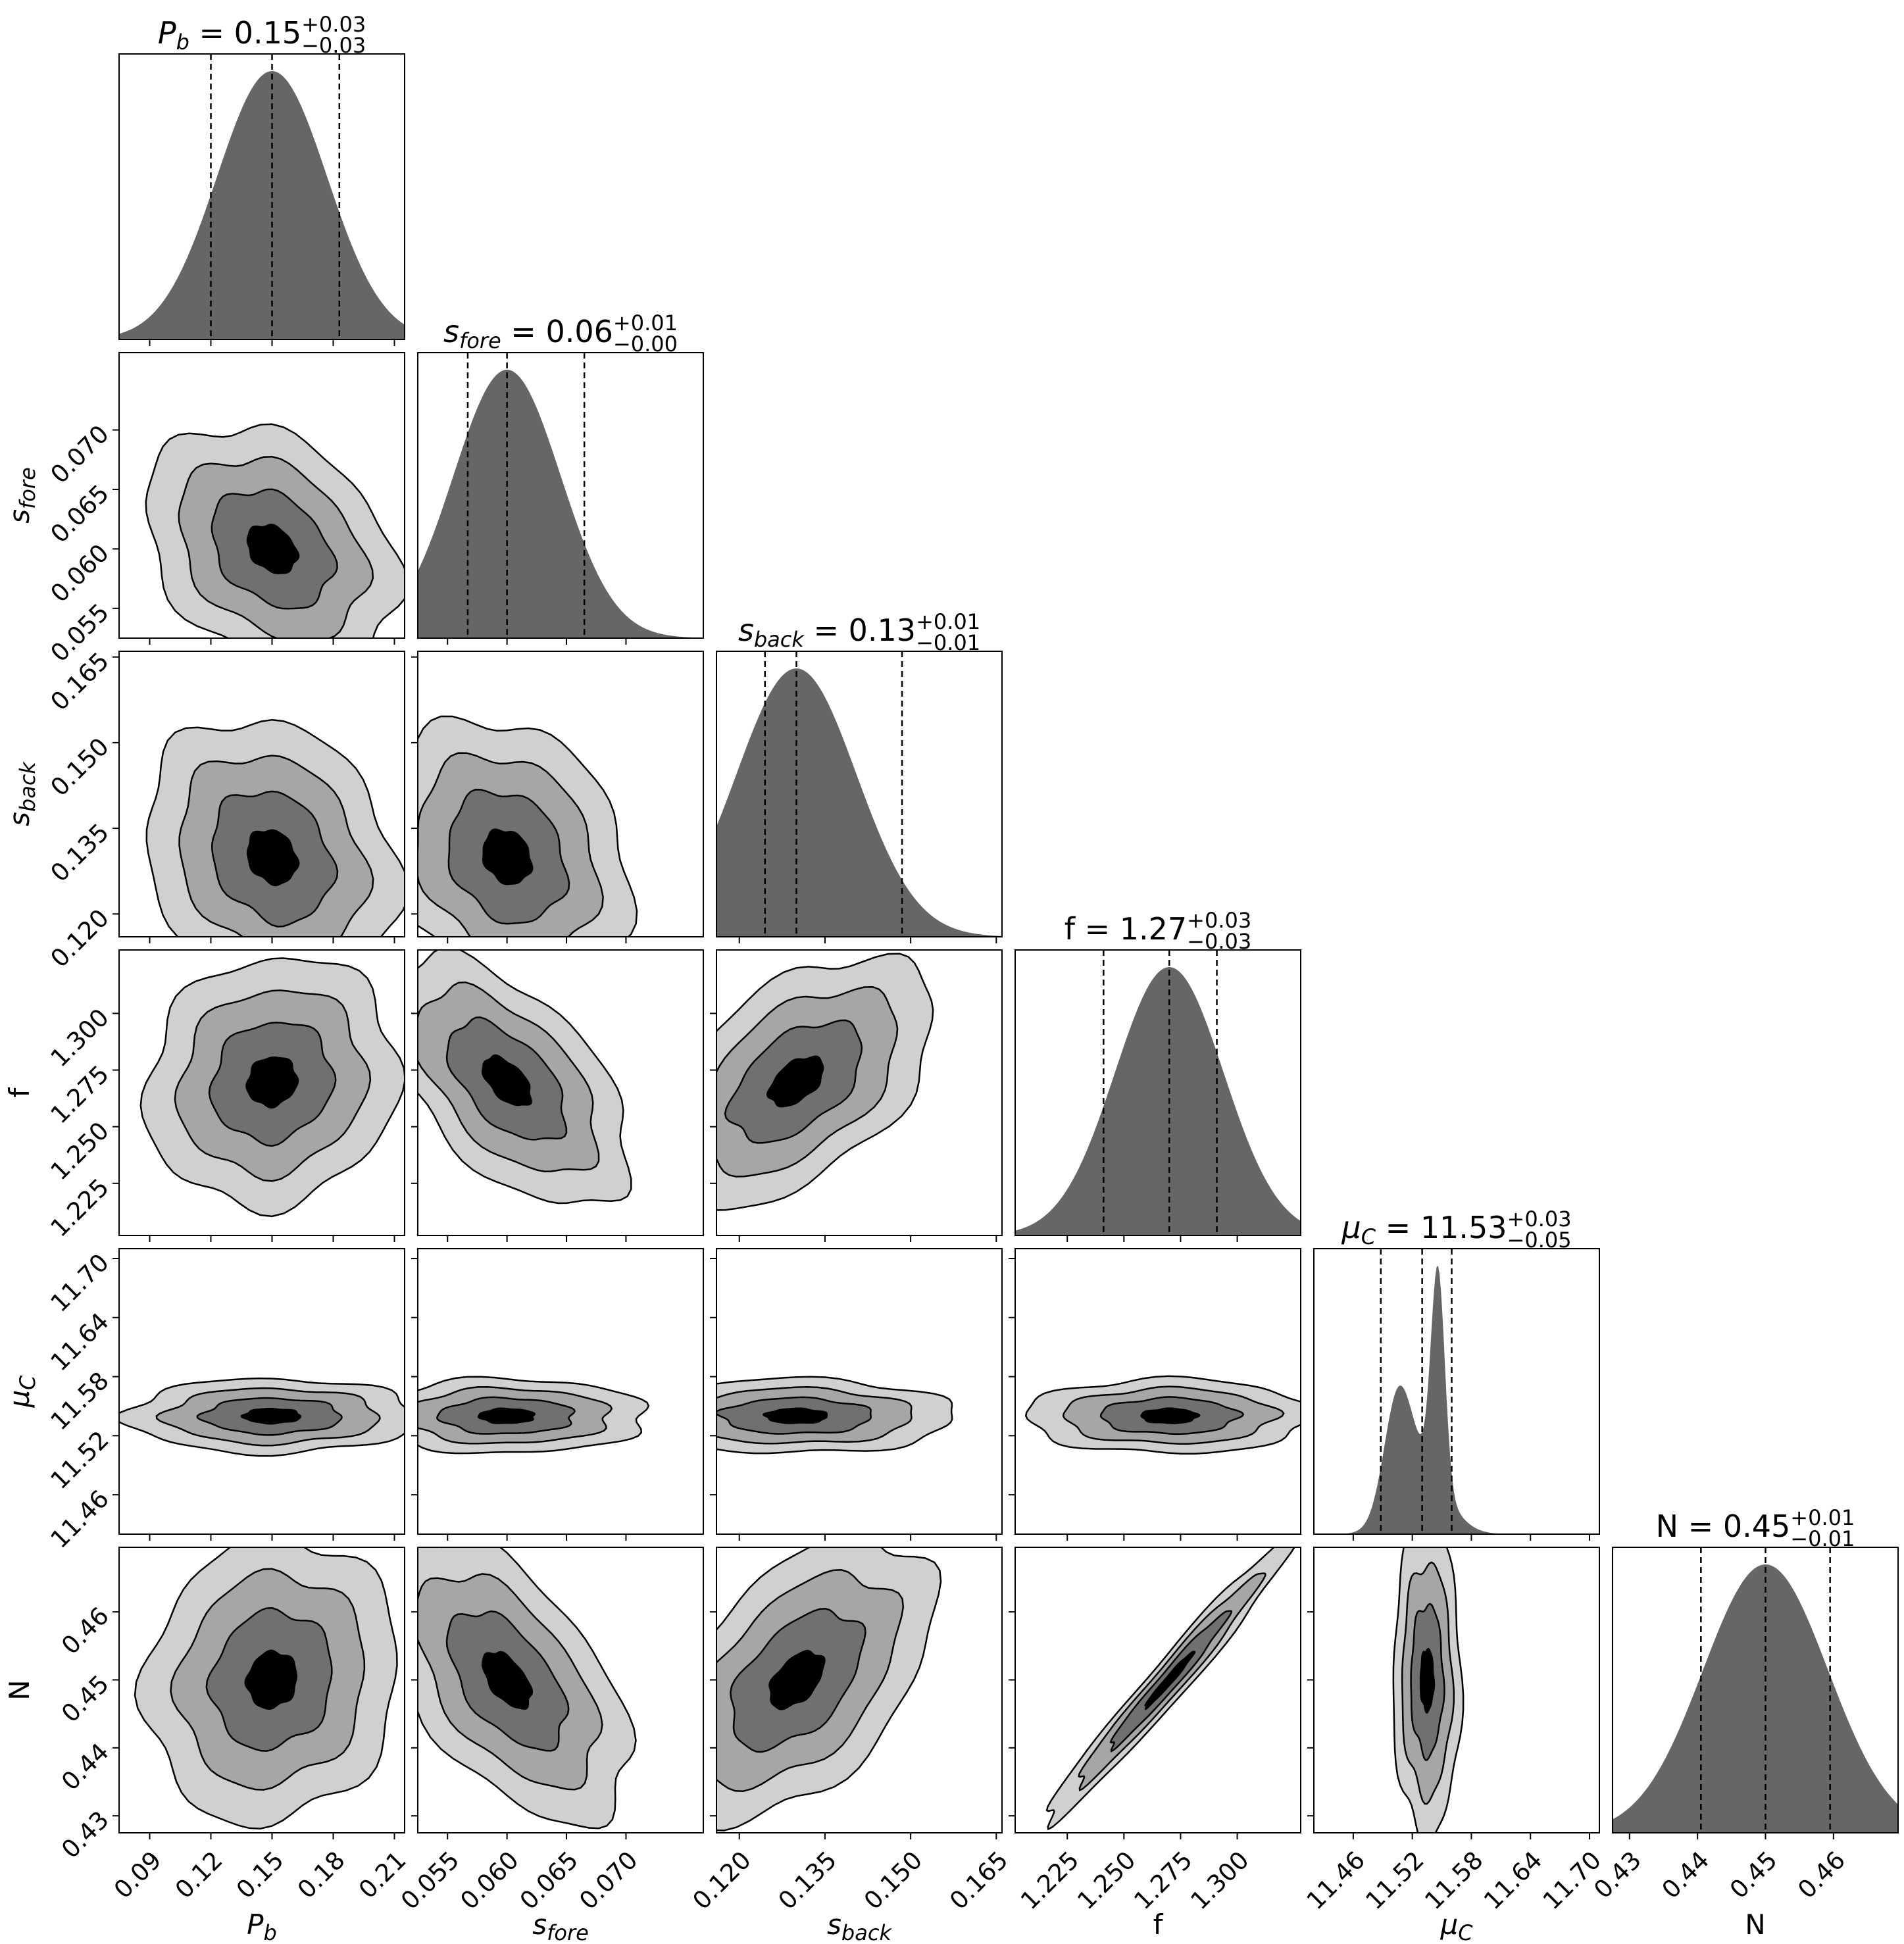 The height and width of the screenshot is (1944, 1904). What do you see at coordinates (270, 1932) in the screenshot?
I see `x-axis-label-Pb-sub: b` at bounding box center [270, 1932].